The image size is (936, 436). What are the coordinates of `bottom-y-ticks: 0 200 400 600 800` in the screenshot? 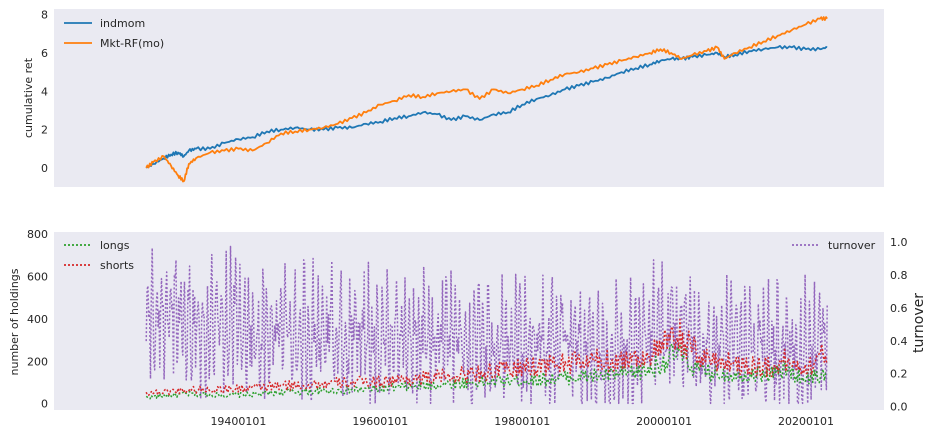 It's located at (37, 319).